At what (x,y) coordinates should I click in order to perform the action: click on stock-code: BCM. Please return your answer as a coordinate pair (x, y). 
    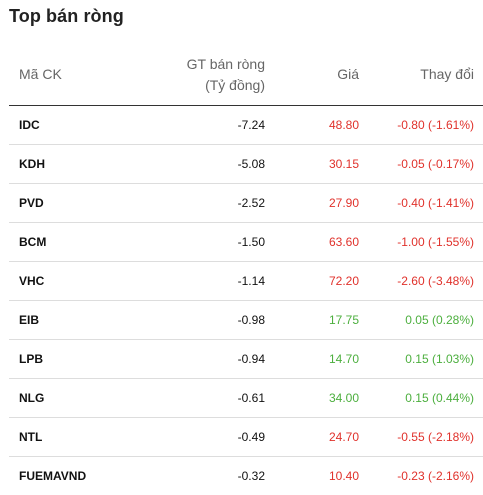
    Looking at the image, I should click on (69, 242).